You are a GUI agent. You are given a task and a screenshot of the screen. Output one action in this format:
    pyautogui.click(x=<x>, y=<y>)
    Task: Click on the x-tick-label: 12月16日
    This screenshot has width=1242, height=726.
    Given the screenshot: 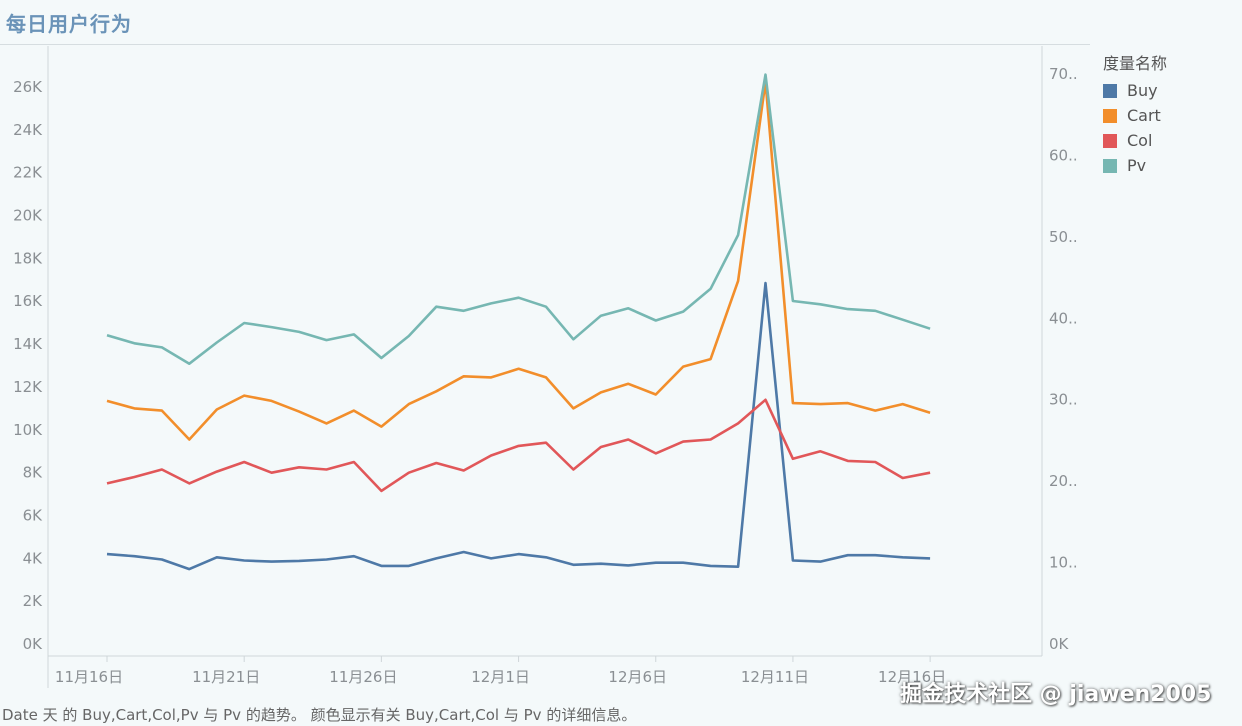 What is the action you would take?
    pyautogui.click(x=912, y=677)
    